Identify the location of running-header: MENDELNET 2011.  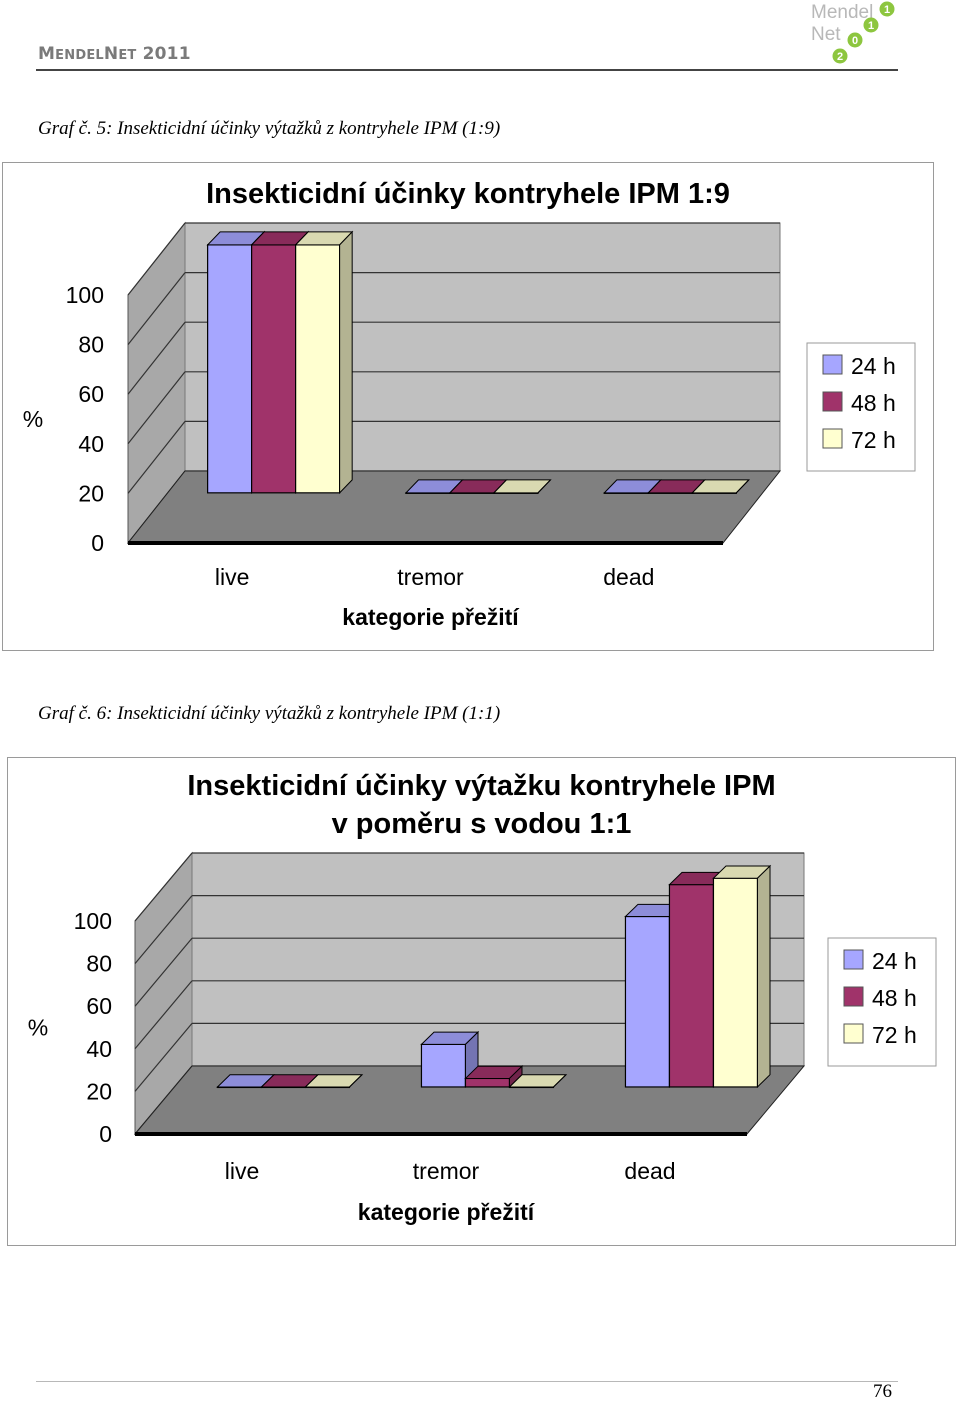
(114, 54).